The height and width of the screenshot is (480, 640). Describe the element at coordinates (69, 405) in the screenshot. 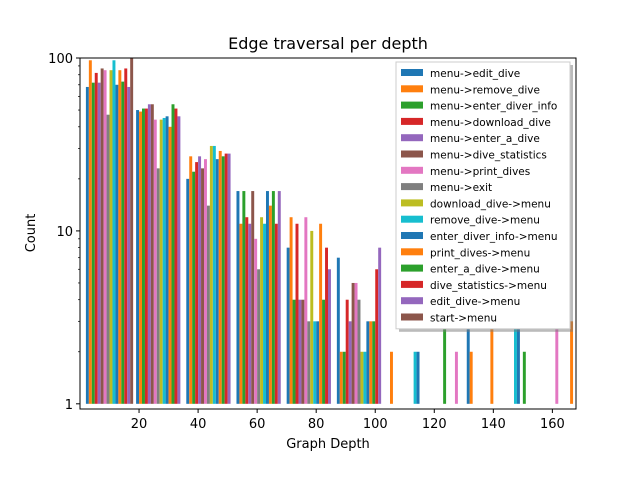

I see `y-tick-label: 1` at that location.